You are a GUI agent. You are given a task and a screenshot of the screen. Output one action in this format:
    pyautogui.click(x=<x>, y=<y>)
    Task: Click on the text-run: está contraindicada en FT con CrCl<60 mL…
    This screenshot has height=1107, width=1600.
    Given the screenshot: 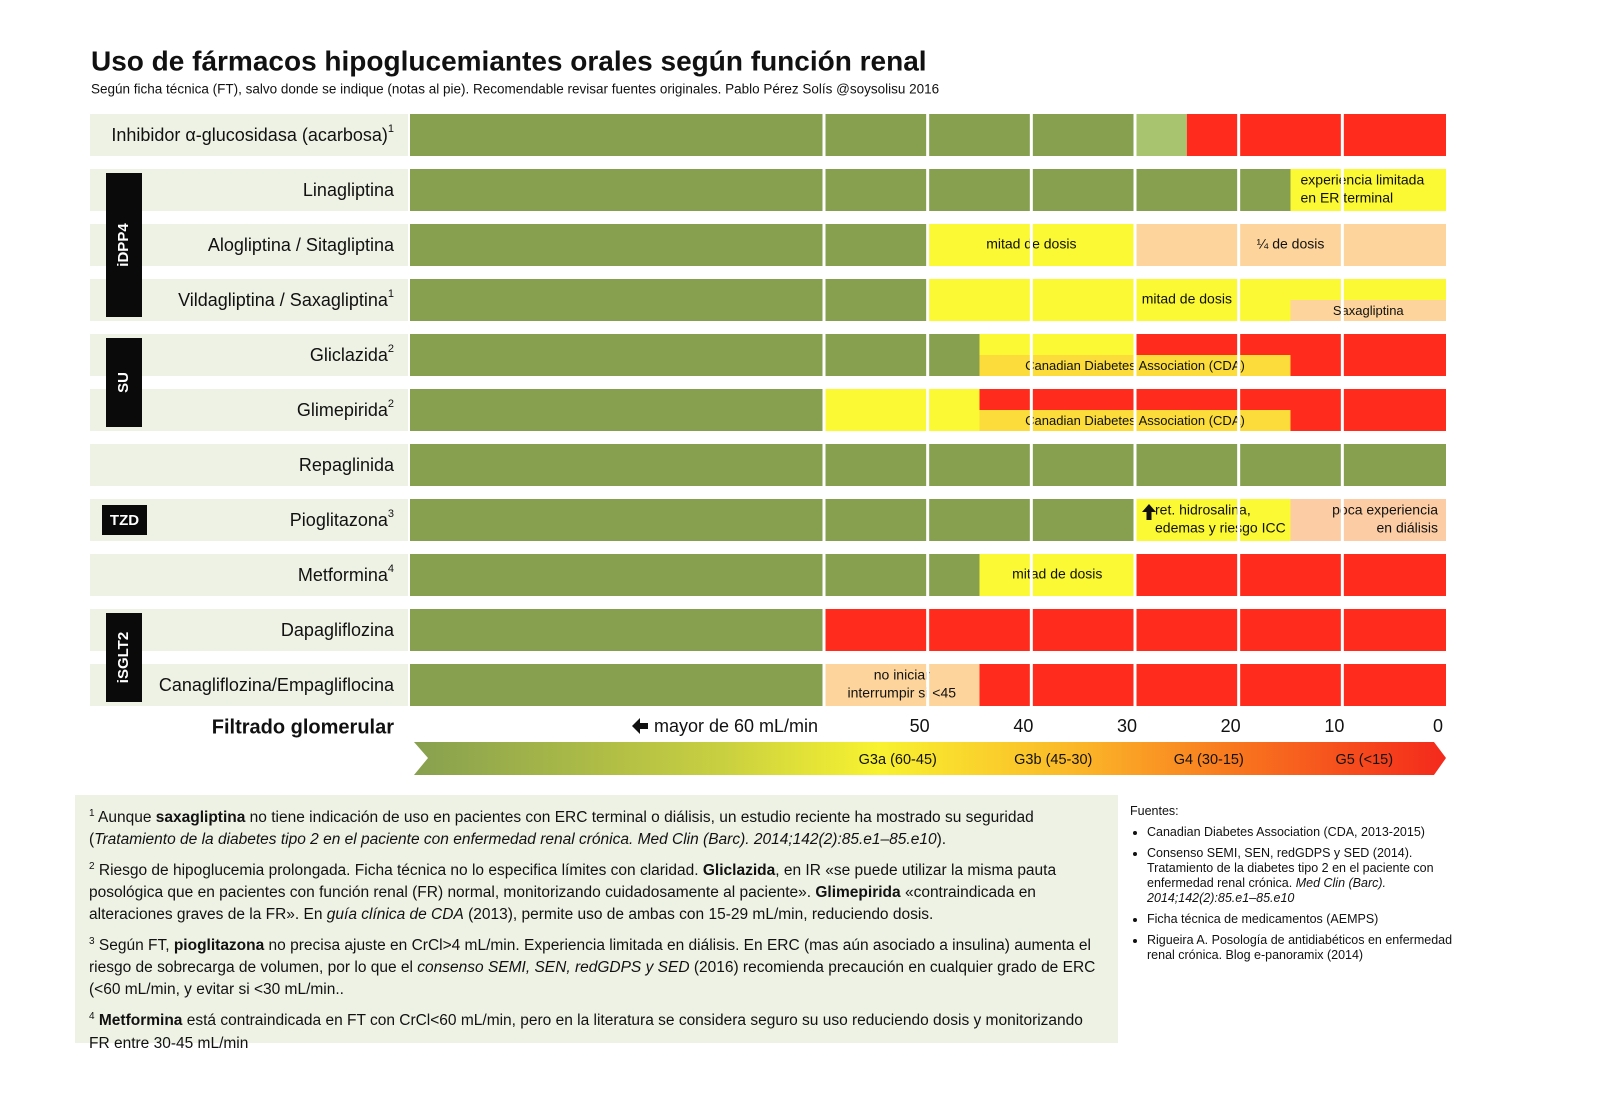 What is the action you would take?
    pyautogui.click(x=586, y=1032)
    